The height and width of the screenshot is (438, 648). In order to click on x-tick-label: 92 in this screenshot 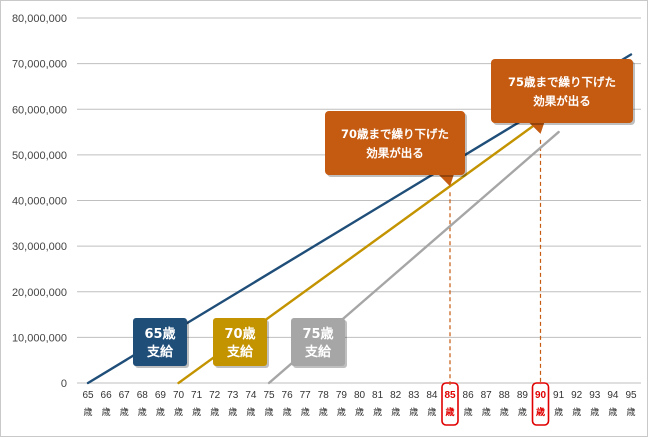, I will do `click(577, 395)`.